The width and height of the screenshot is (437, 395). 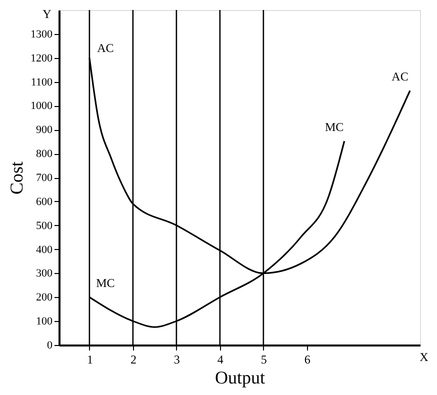 I want to click on y-tick-label: 700, so click(x=44, y=178).